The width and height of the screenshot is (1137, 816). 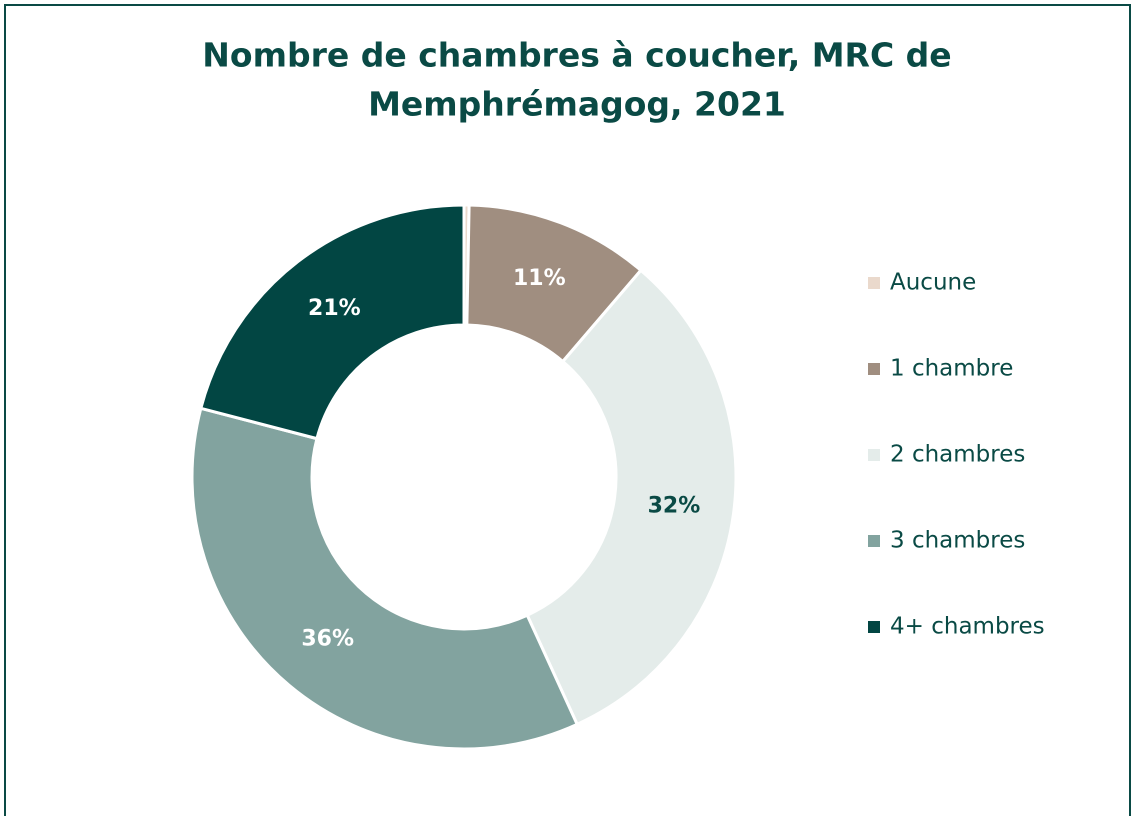 What do you see at coordinates (539, 278) in the screenshot?
I see `data-label: 11%` at bounding box center [539, 278].